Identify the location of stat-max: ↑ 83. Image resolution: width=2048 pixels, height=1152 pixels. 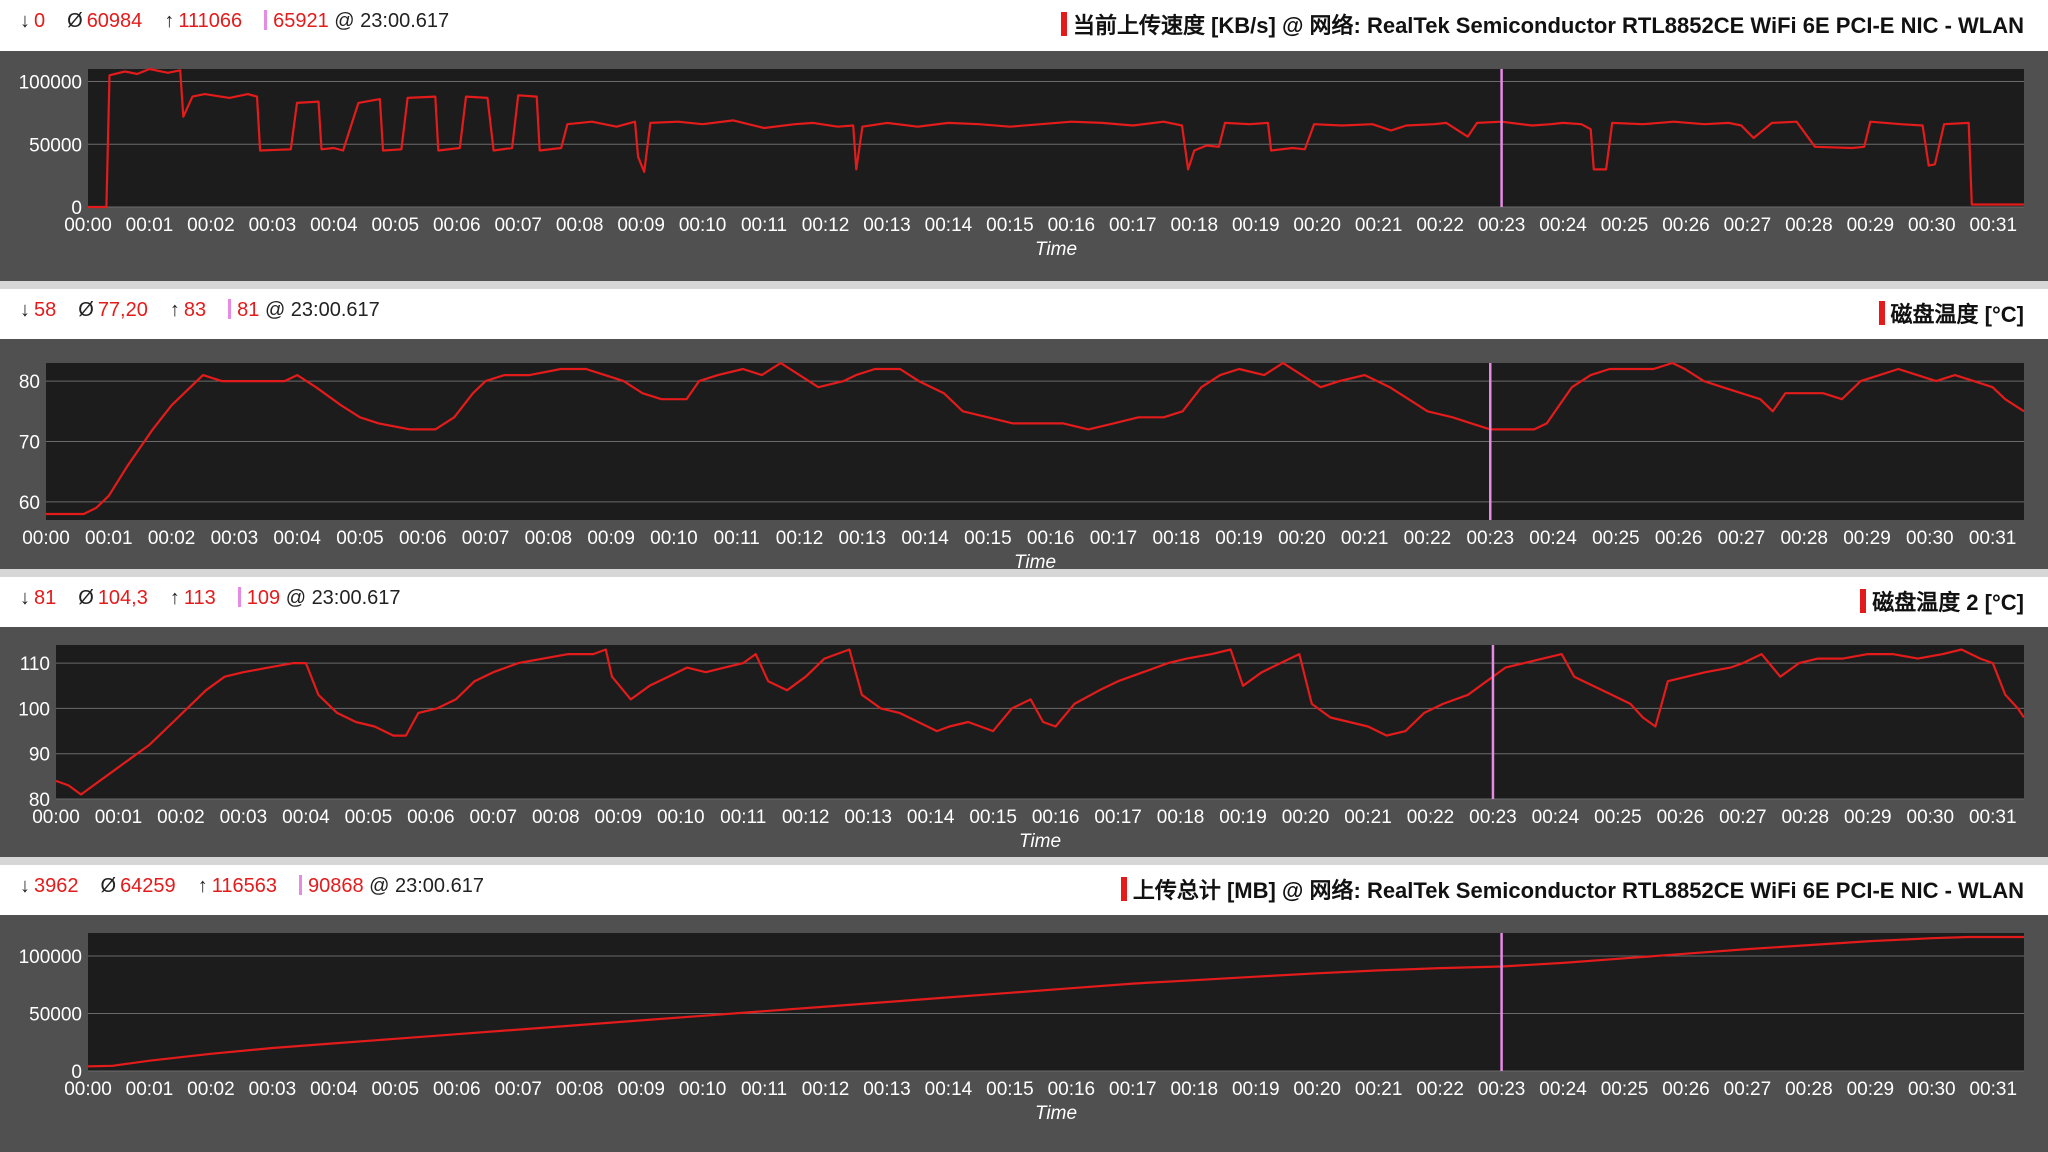
(188, 310).